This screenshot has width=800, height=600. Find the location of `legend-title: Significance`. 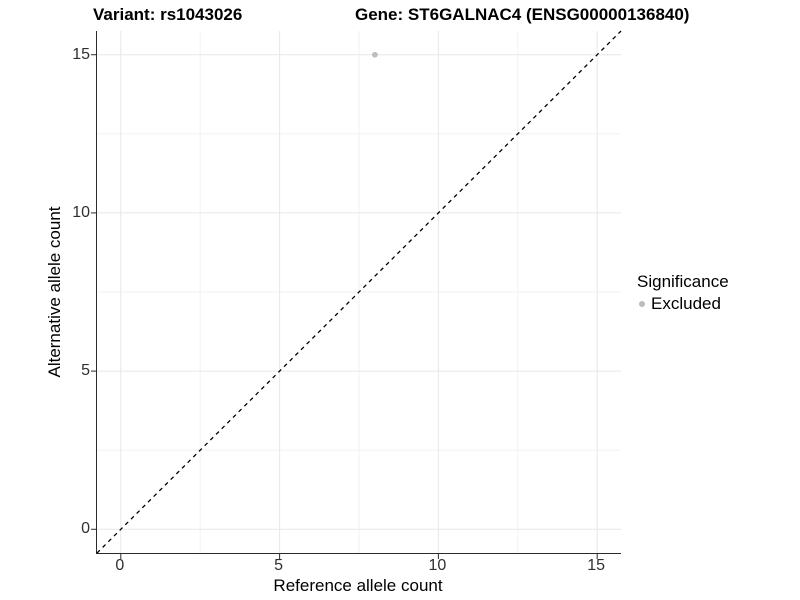

legend-title: Significance is located at coordinates (683, 281).